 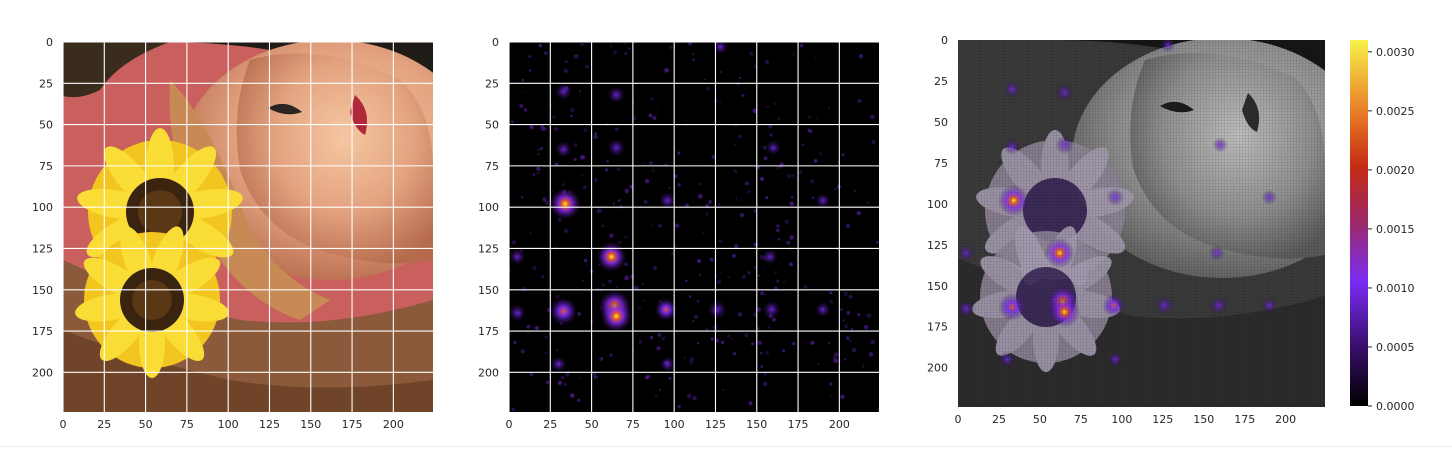 I want to click on saliency-x-ticks: 0 25 50 75 100 125 150 175 200, so click(x=678, y=424).